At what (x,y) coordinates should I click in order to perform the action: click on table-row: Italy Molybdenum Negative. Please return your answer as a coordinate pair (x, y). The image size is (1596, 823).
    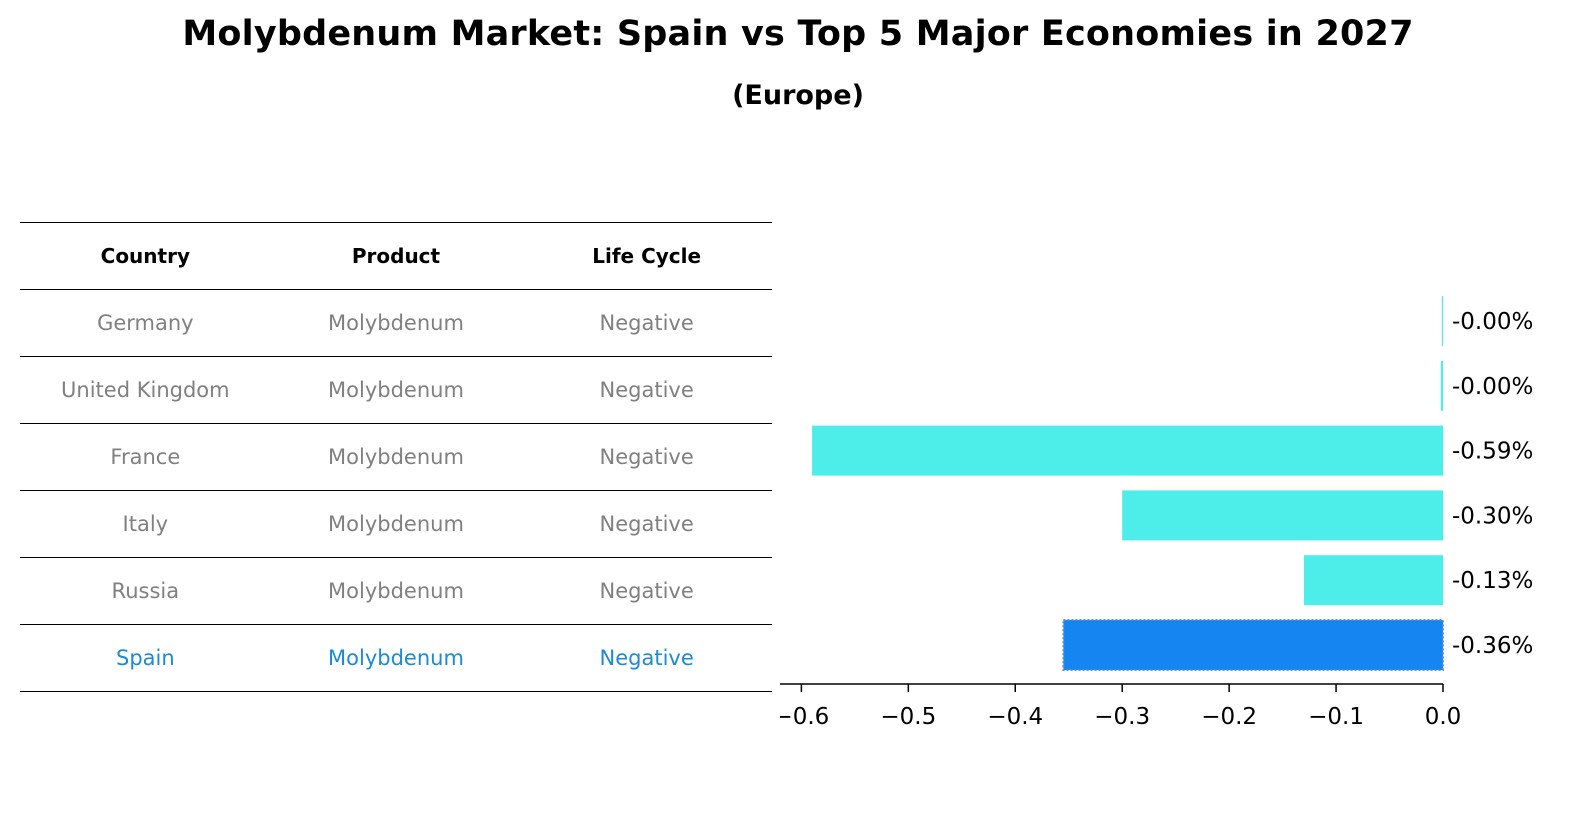
    Looking at the image, I should click on (396, 524).